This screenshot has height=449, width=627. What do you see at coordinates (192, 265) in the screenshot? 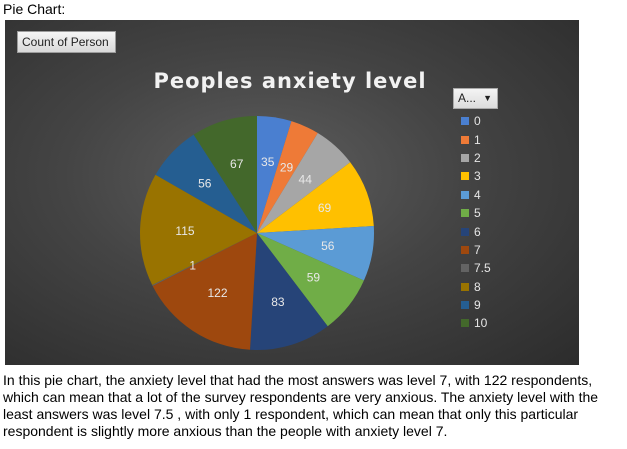
I see `slice-value-label: 1` at bounding box center [192, 265].